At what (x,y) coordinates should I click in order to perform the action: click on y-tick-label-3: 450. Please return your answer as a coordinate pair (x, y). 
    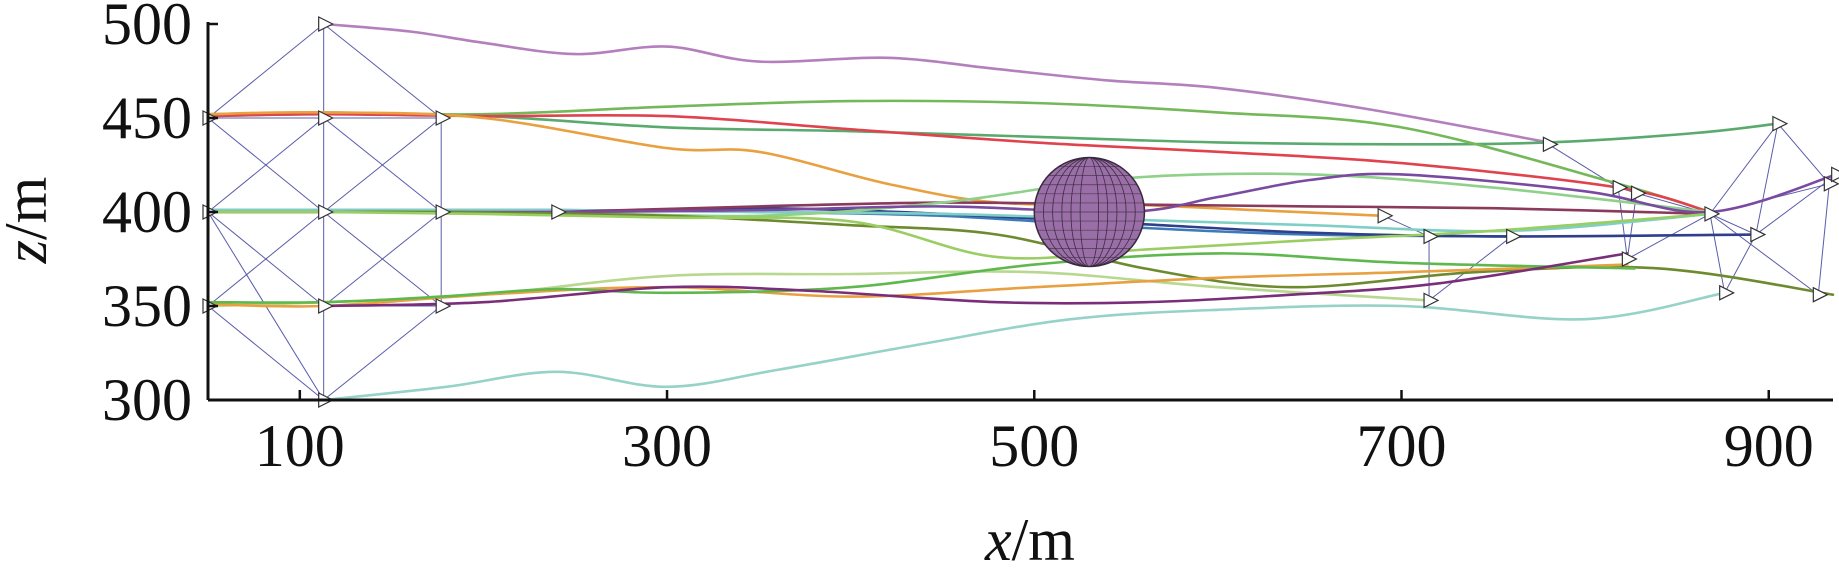
    Looking at the image, I should click on (147, 118).